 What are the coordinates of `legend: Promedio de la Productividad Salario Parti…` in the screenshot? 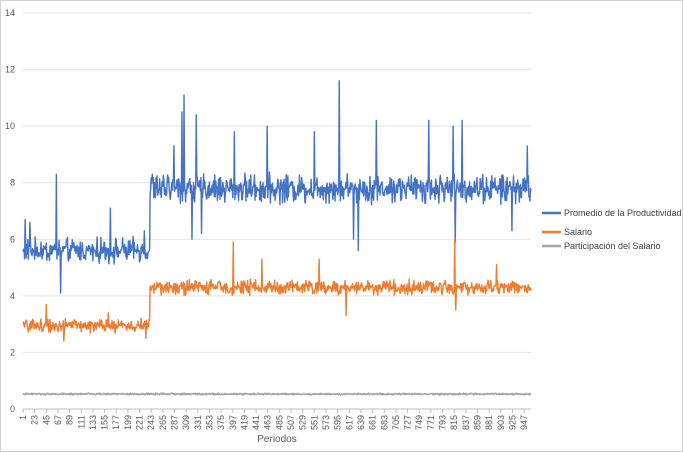 It's located at (612, 229).